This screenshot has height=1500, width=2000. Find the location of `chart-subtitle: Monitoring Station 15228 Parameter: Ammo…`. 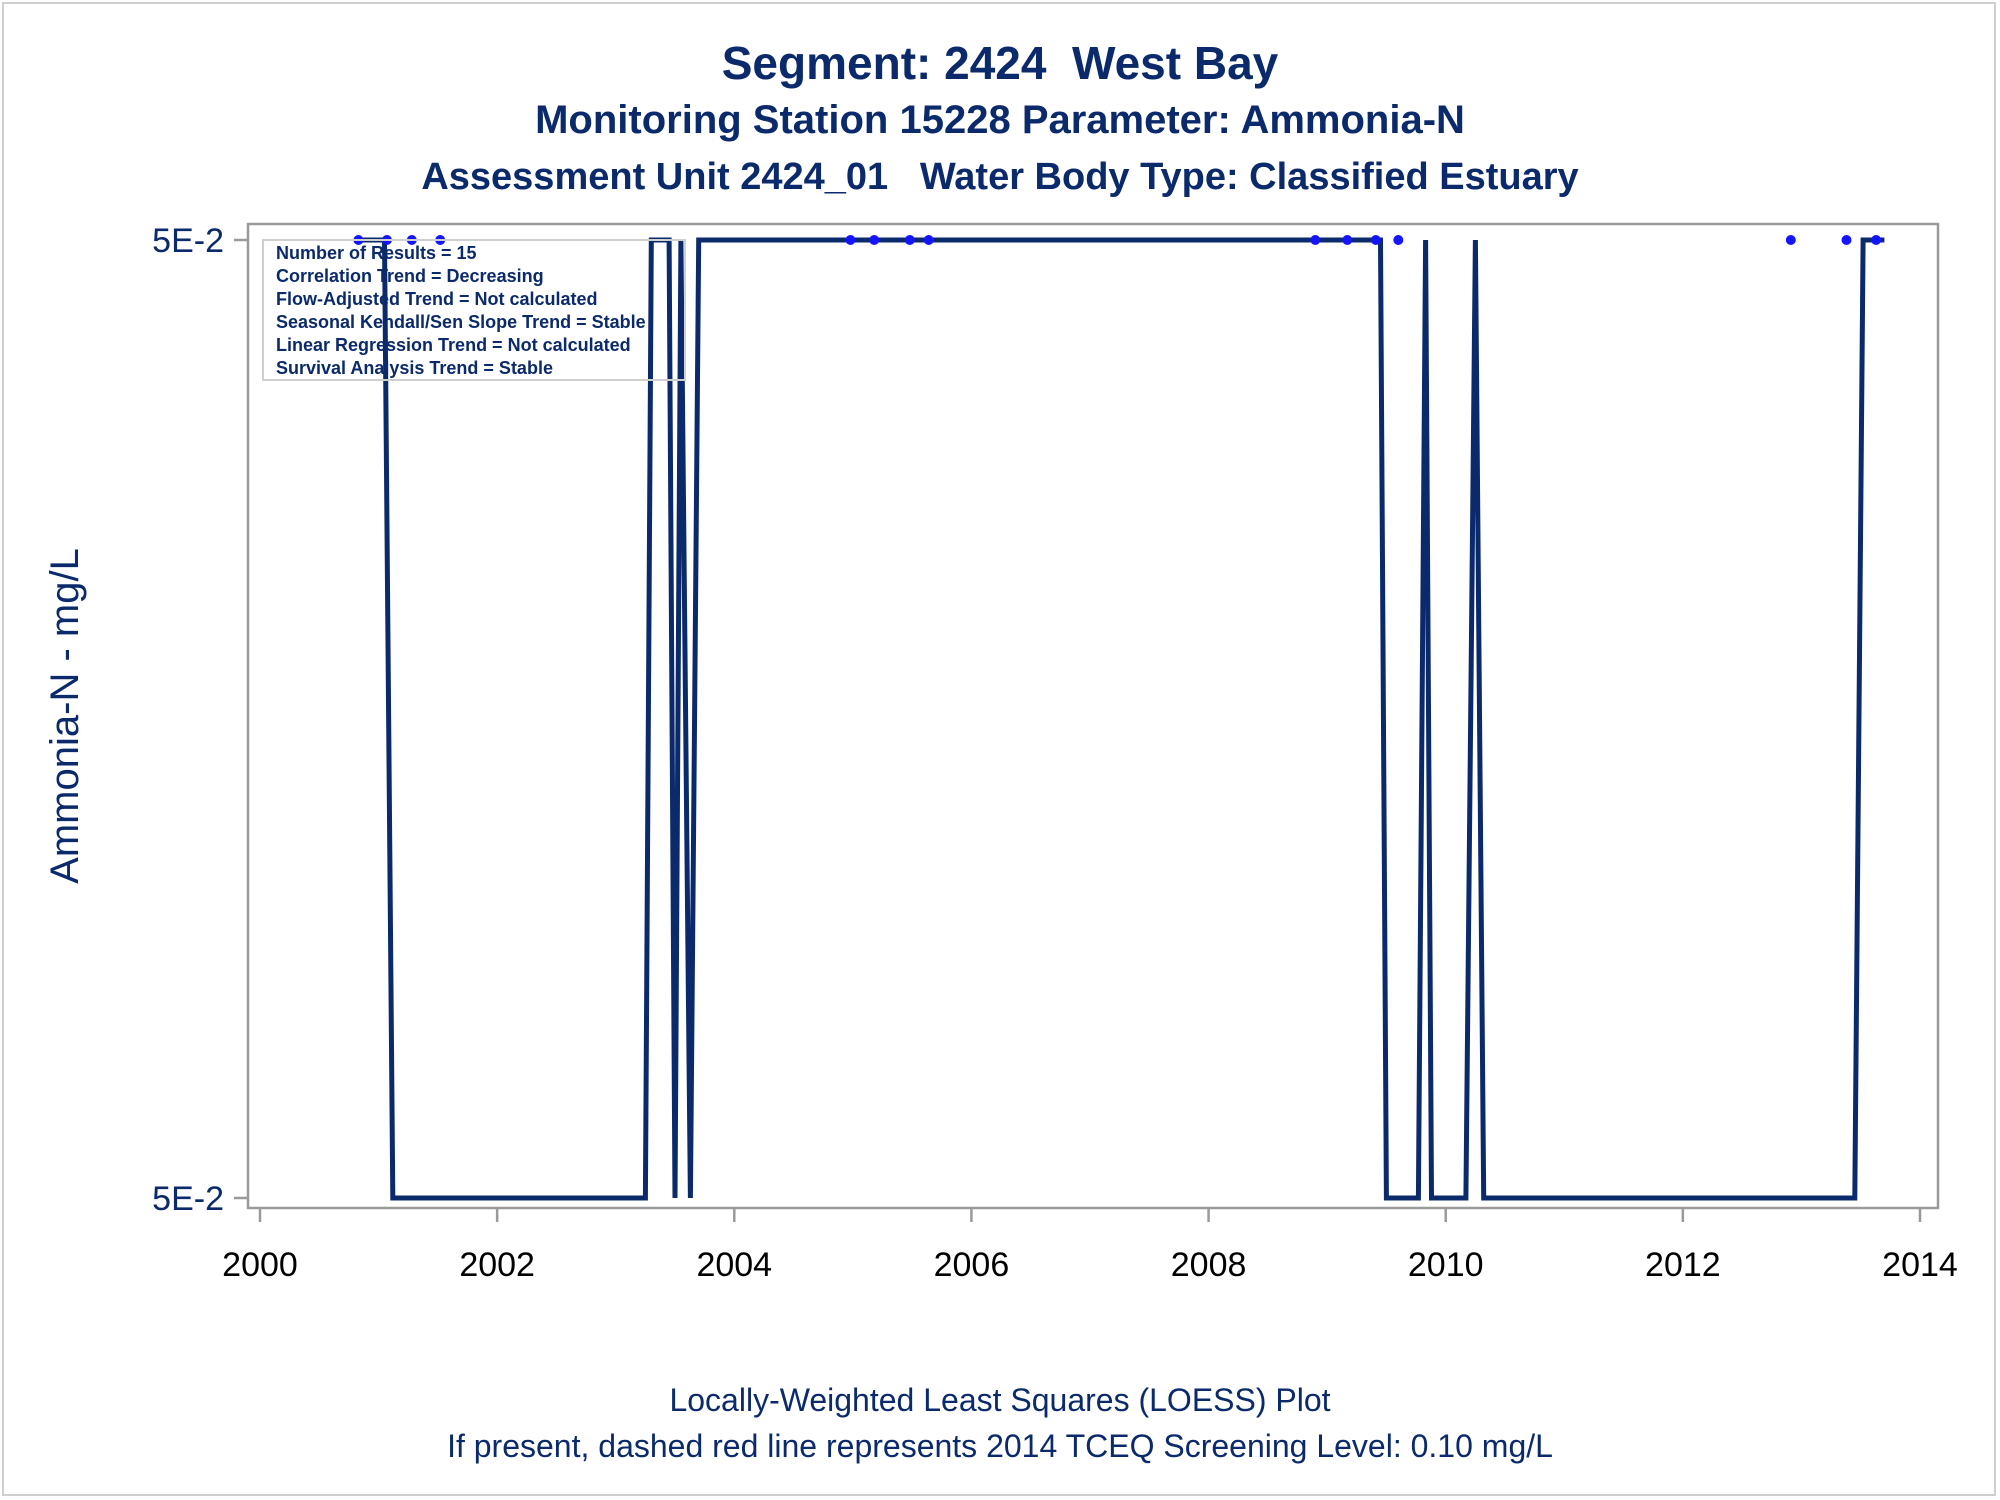

chart-subtitle: Monitoring Station 15228 Parameter: Ammo… is located at coordinates (1000, 120).